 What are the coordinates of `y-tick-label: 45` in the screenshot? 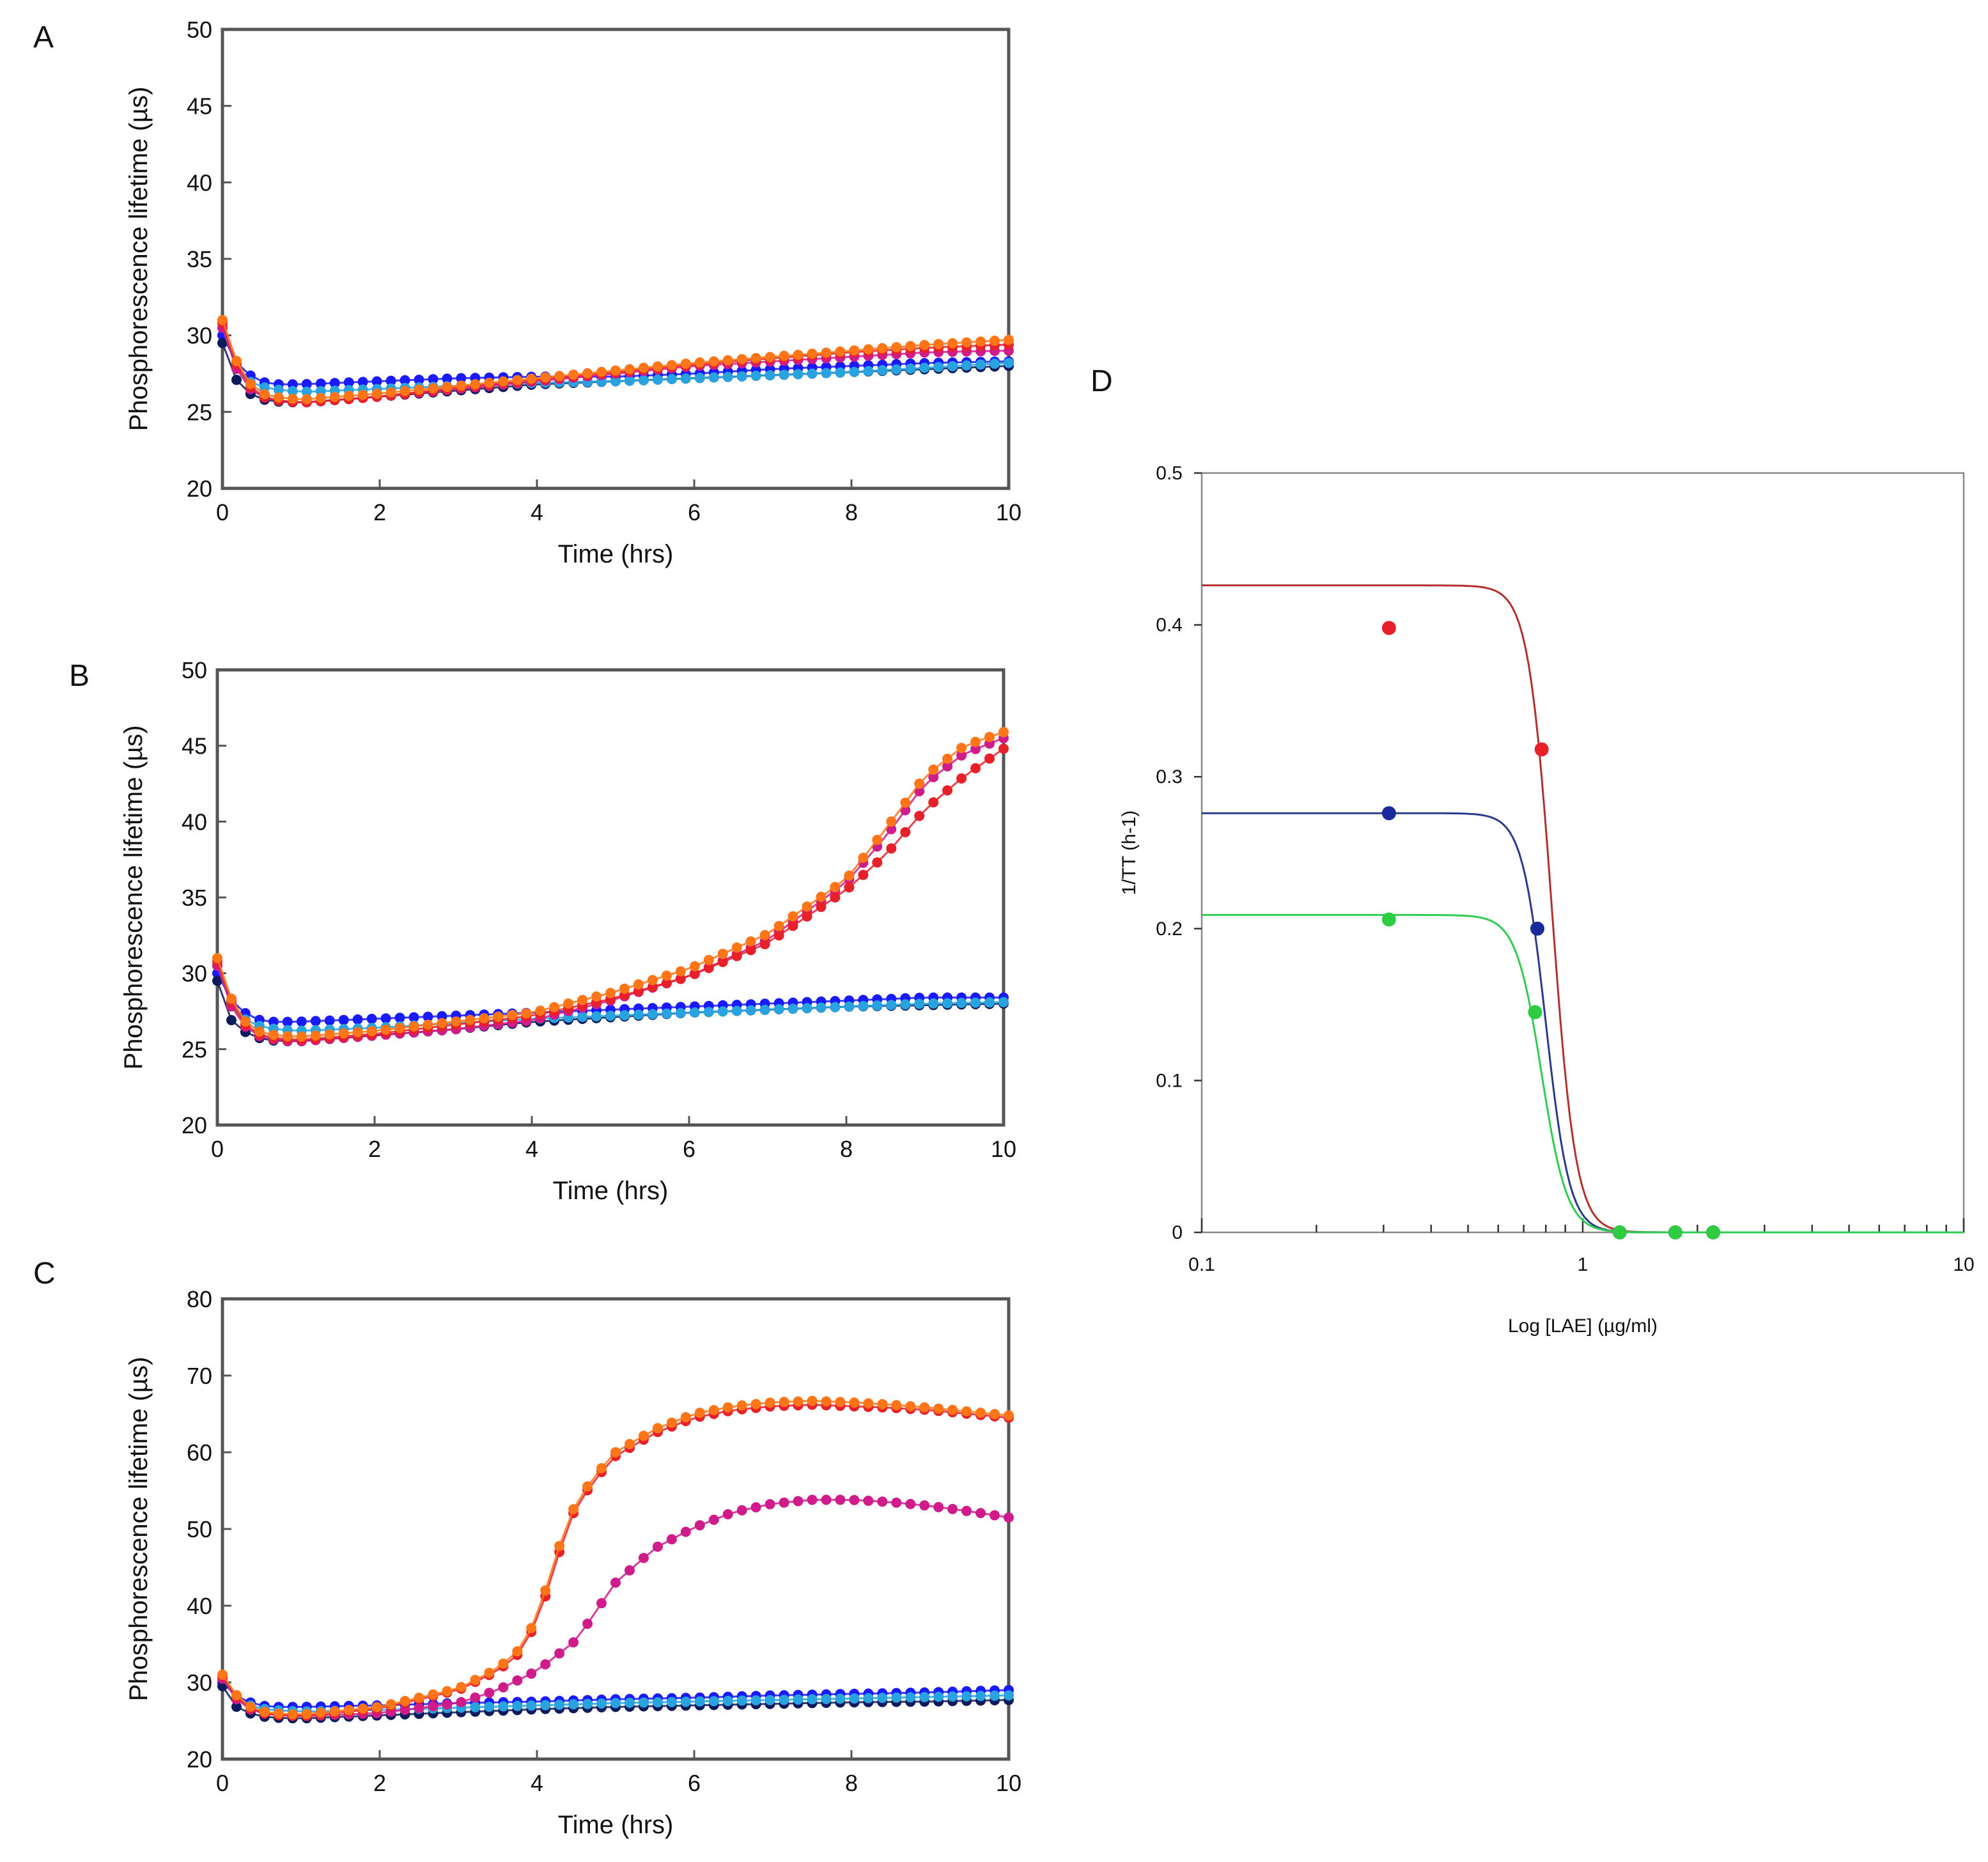 It's located at (194, 746).